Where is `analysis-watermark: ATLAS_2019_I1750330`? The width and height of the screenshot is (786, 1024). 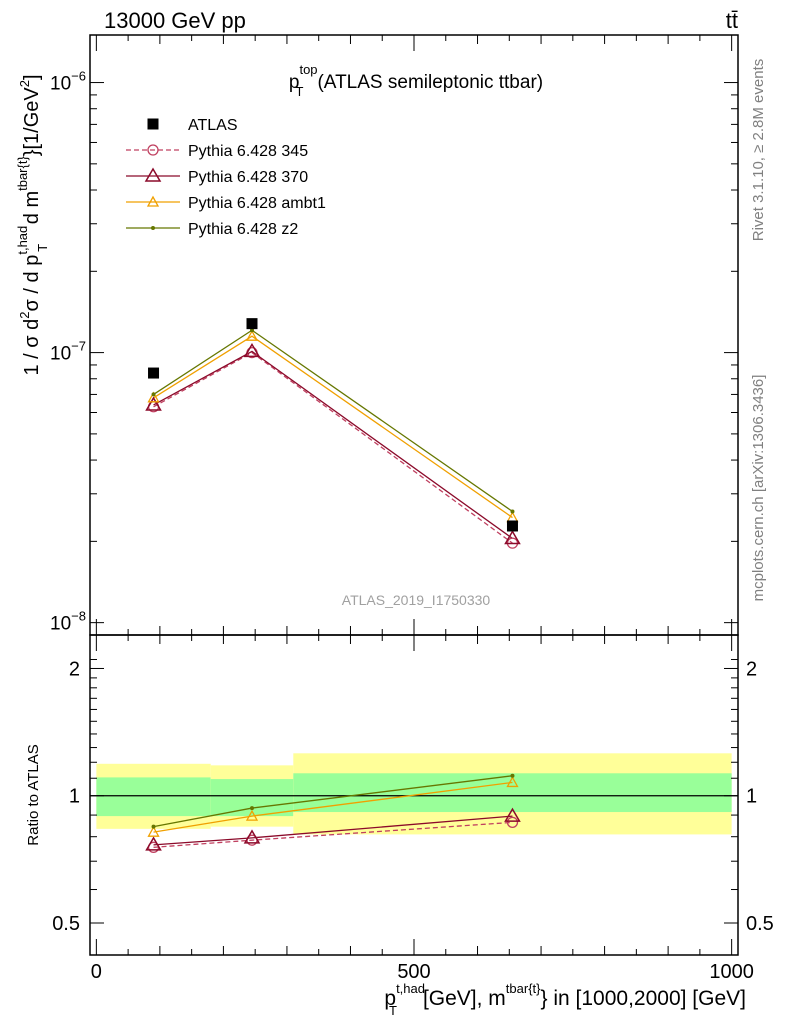
analysis-watermark: ATLAS_2019_I1750330 is located at coordinates (416, 600).